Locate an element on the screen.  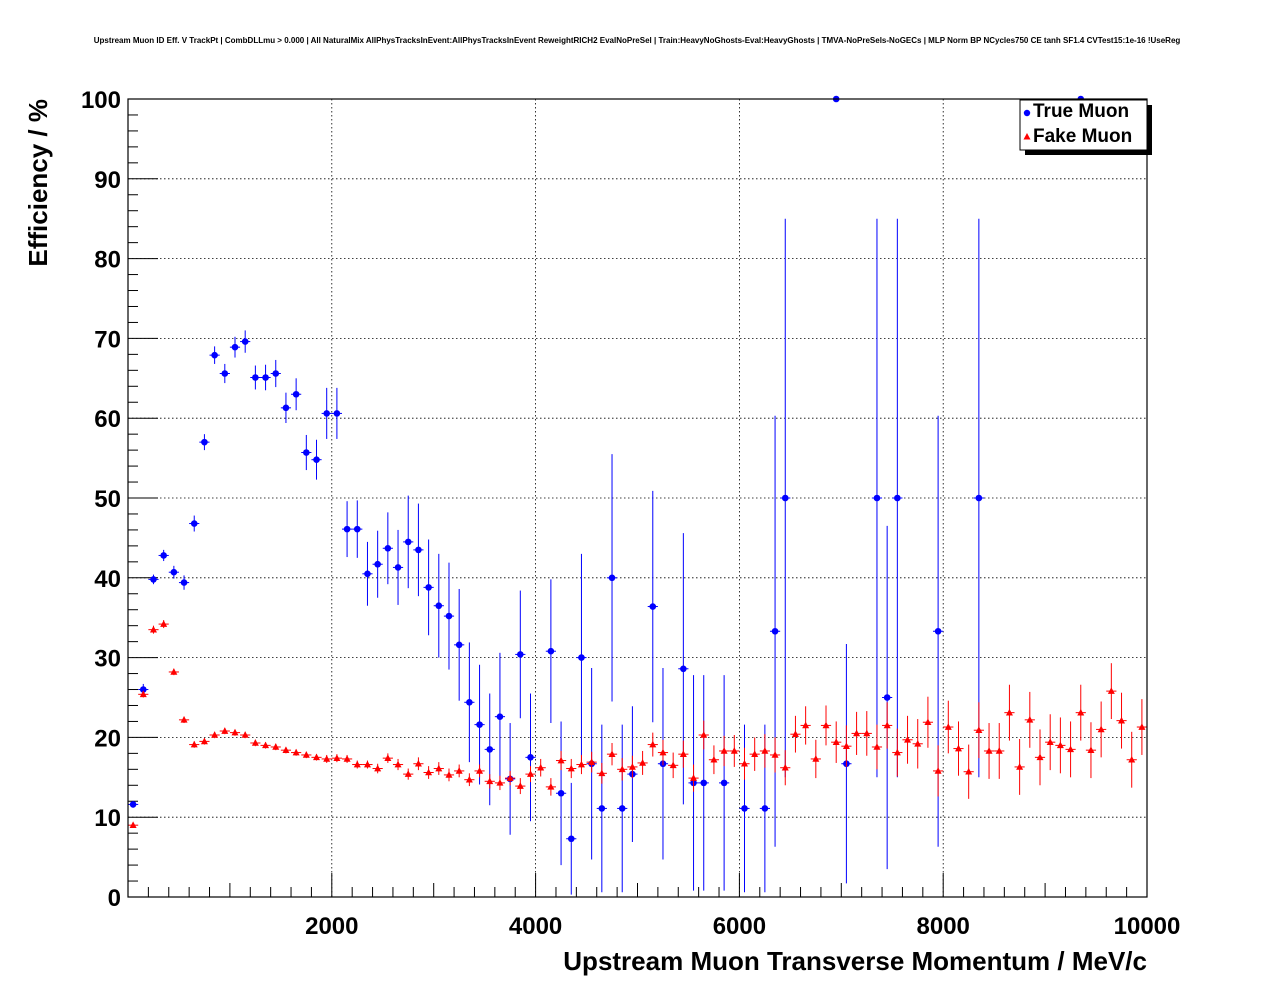
y-tick-label: 60 is located at coordinates (107, 419).